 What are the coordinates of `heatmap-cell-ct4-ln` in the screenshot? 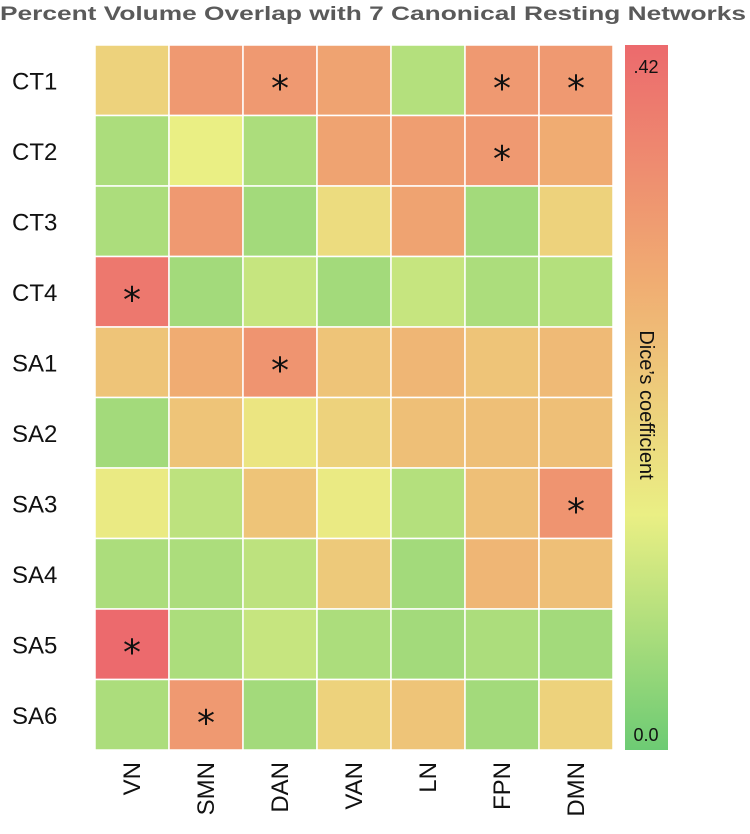 It's located at (428, 291).